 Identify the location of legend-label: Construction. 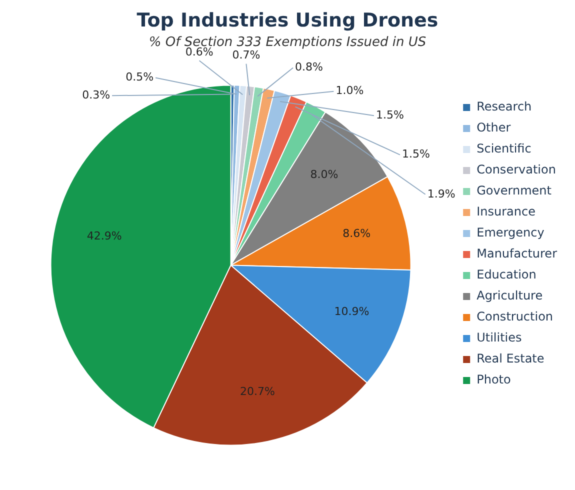
(515, 317).